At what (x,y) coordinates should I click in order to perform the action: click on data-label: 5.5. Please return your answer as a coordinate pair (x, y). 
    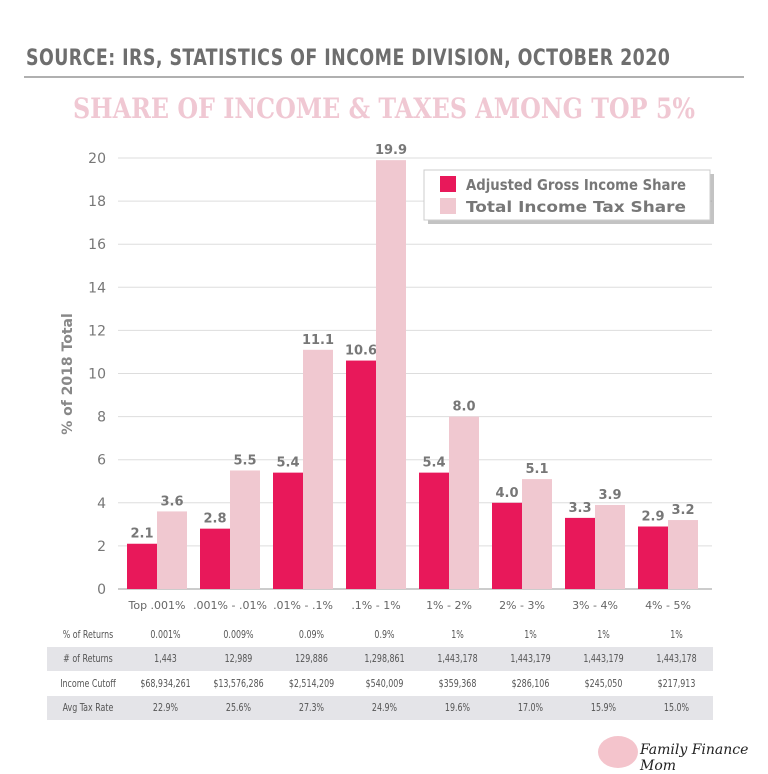
    Looking at the image, I should click on (244, 460).